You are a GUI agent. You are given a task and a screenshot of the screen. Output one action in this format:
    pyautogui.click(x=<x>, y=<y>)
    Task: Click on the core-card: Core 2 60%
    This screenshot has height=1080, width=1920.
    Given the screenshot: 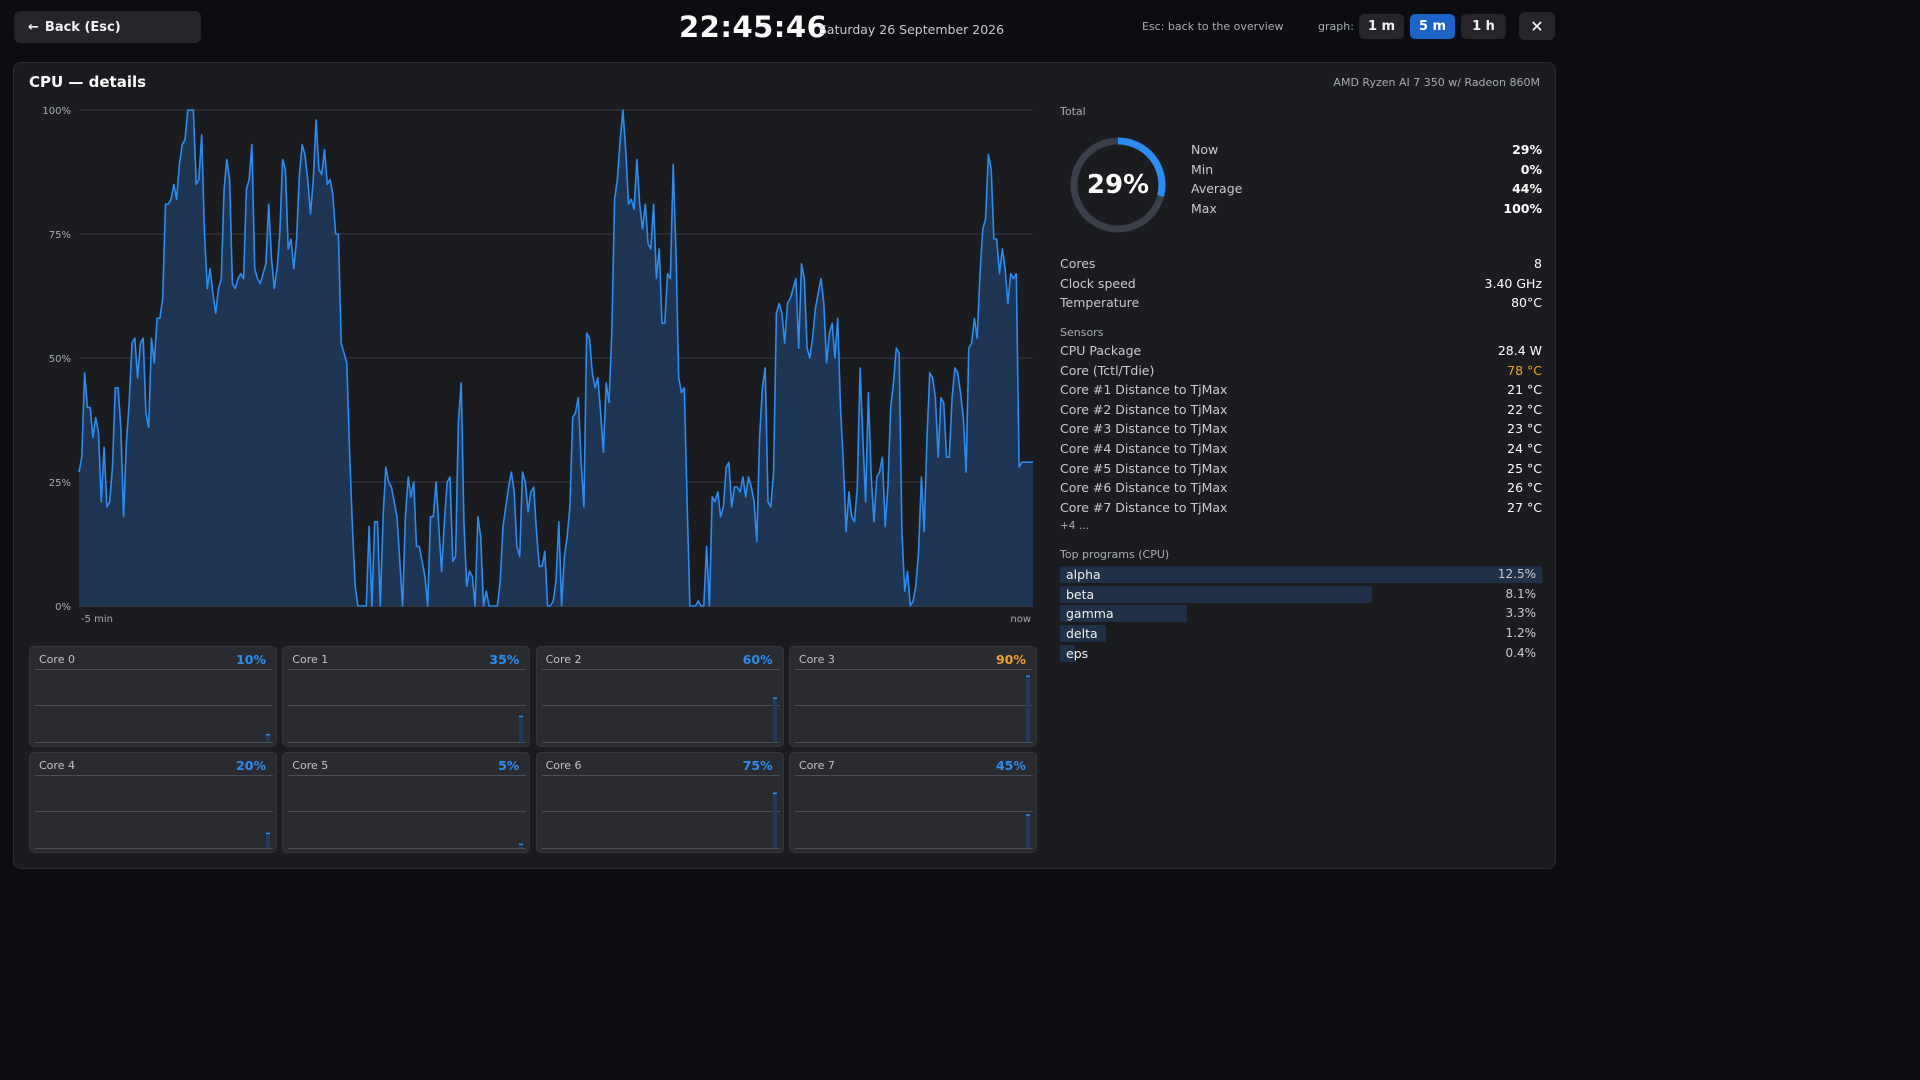 What is the action you would take?
    pyautogui.click(x=659, y=696)
    